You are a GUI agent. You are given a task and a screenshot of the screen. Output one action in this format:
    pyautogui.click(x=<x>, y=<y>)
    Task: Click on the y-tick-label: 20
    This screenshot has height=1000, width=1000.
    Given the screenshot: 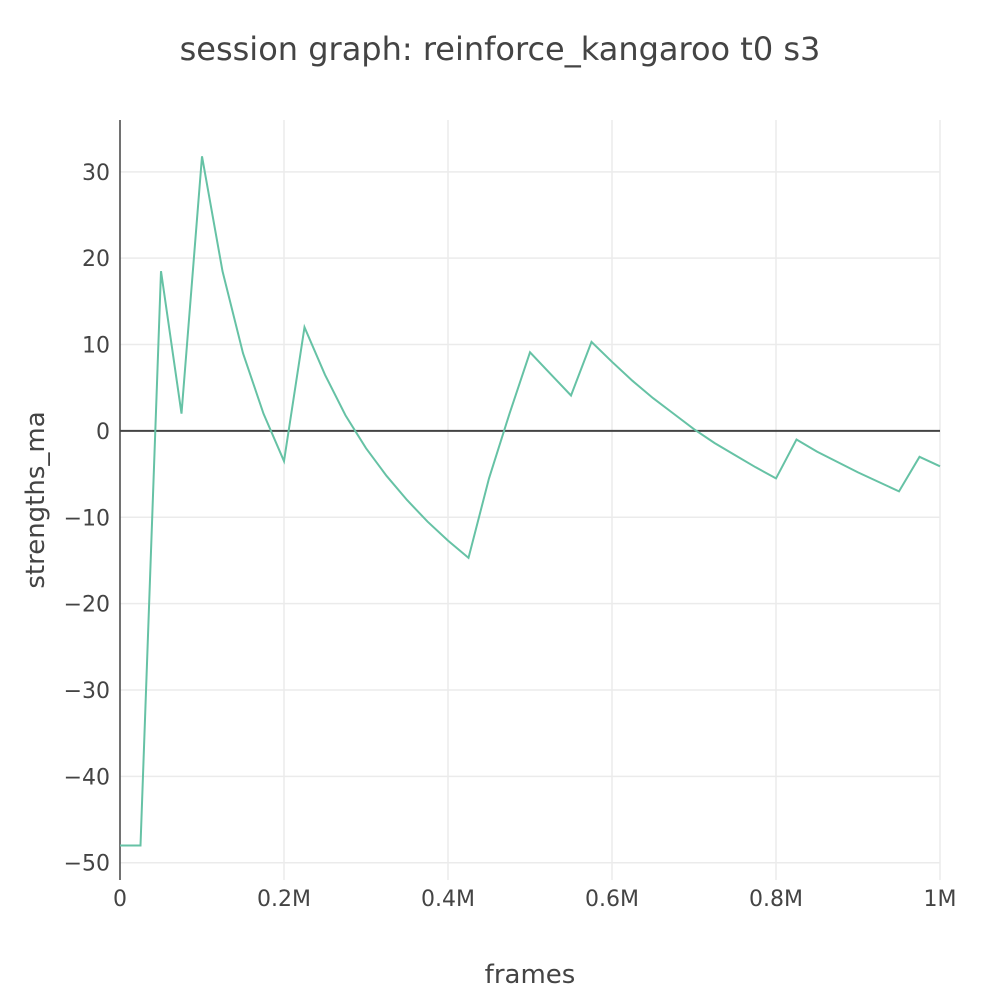 What is the action you would take?
    pyautogui.click(x=96, y=259)
    